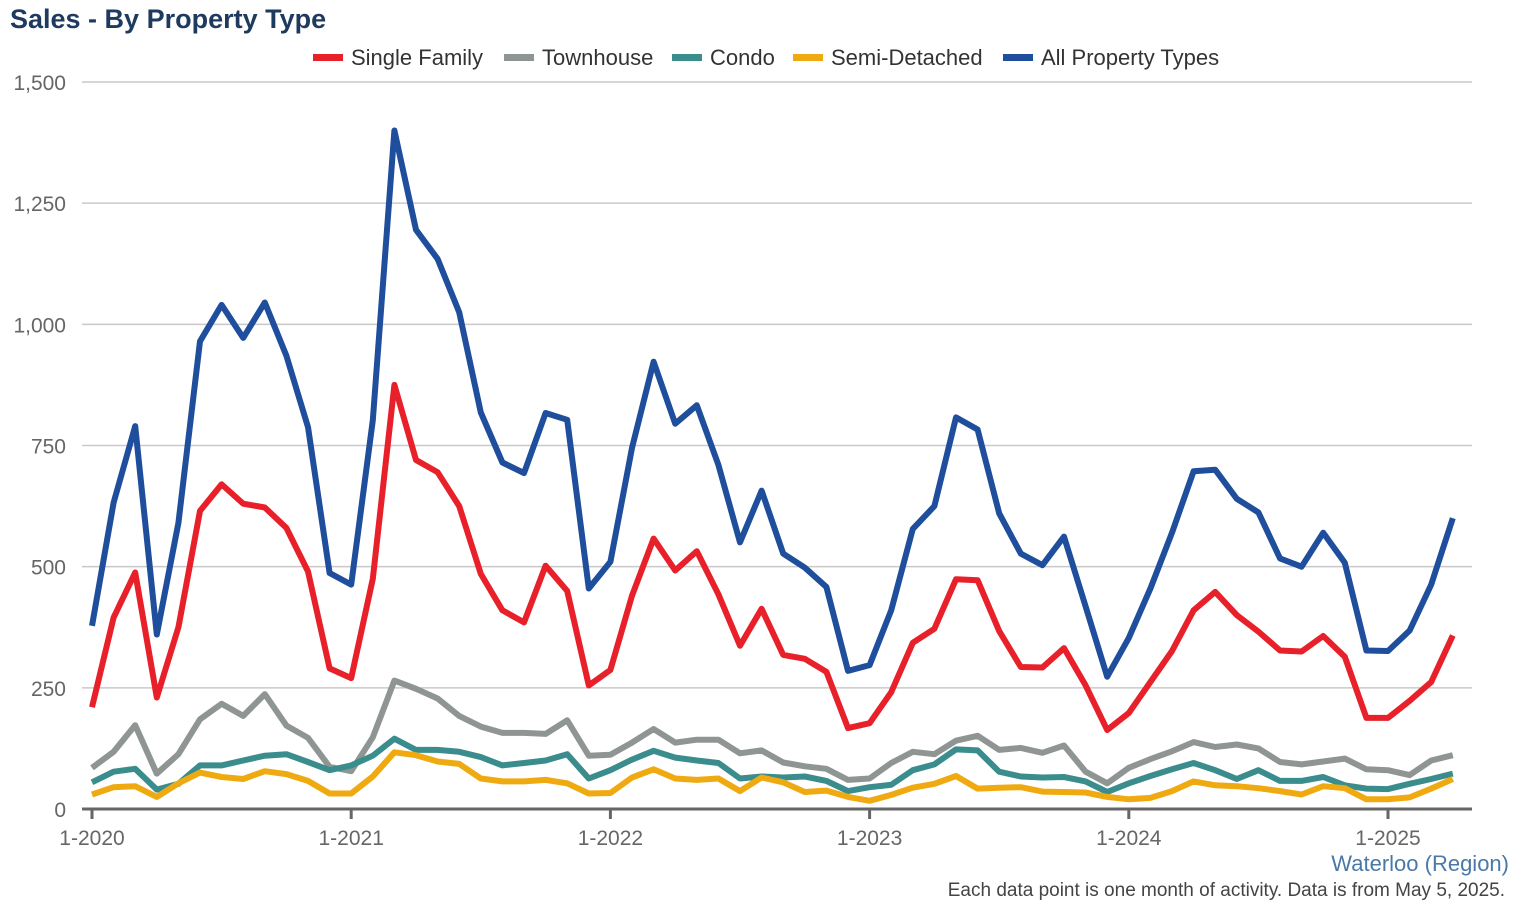 This screenshot has width=1518, height=907. I want to click on region-label: Waterloo (Region), so click(1420, 863).